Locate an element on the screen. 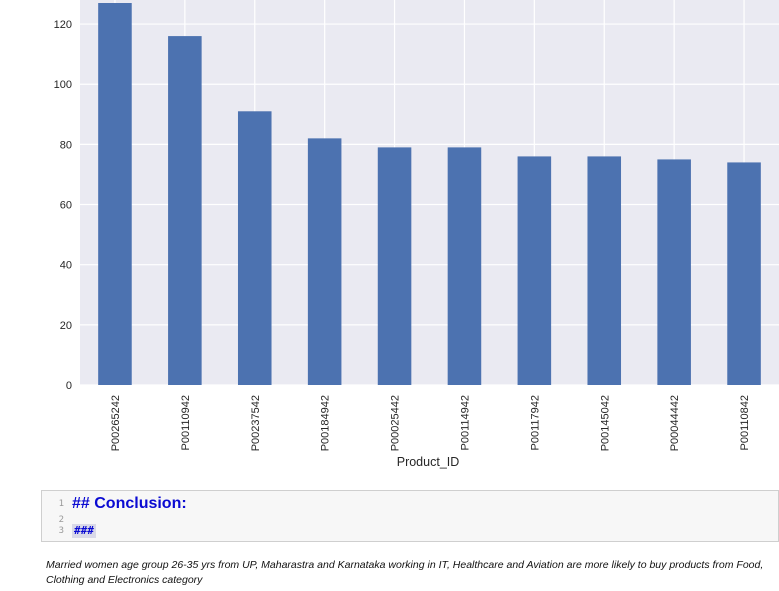 Image resolution: width=779 pixels, height=591 pixels. x-tick-label: P00265242 is located at coordinates (116, 423).